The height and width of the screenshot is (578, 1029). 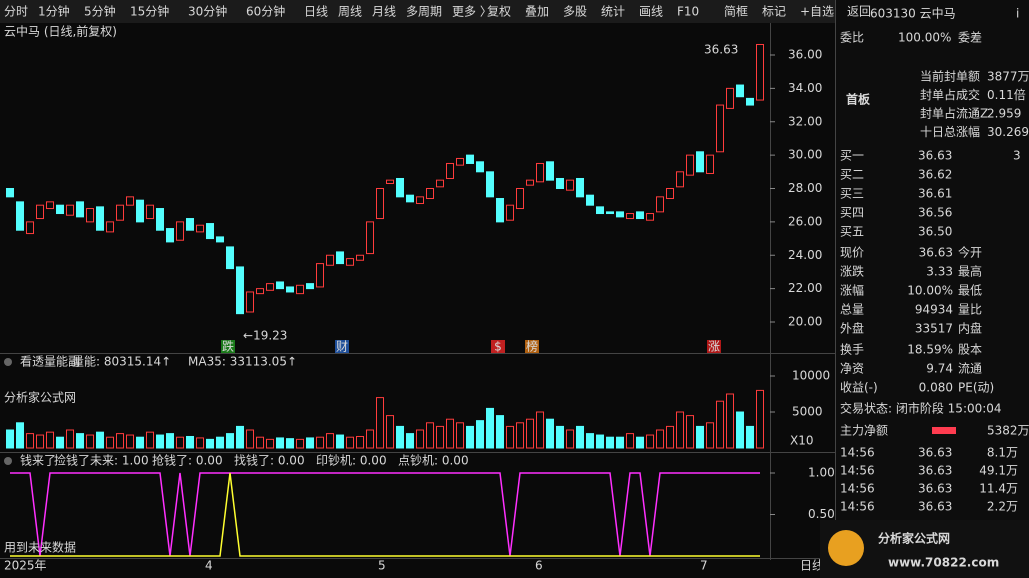 What do you see at coordinates (976, 388) in the screenshot?
I see `label: PE(动)` at bounding box center [976, 388].